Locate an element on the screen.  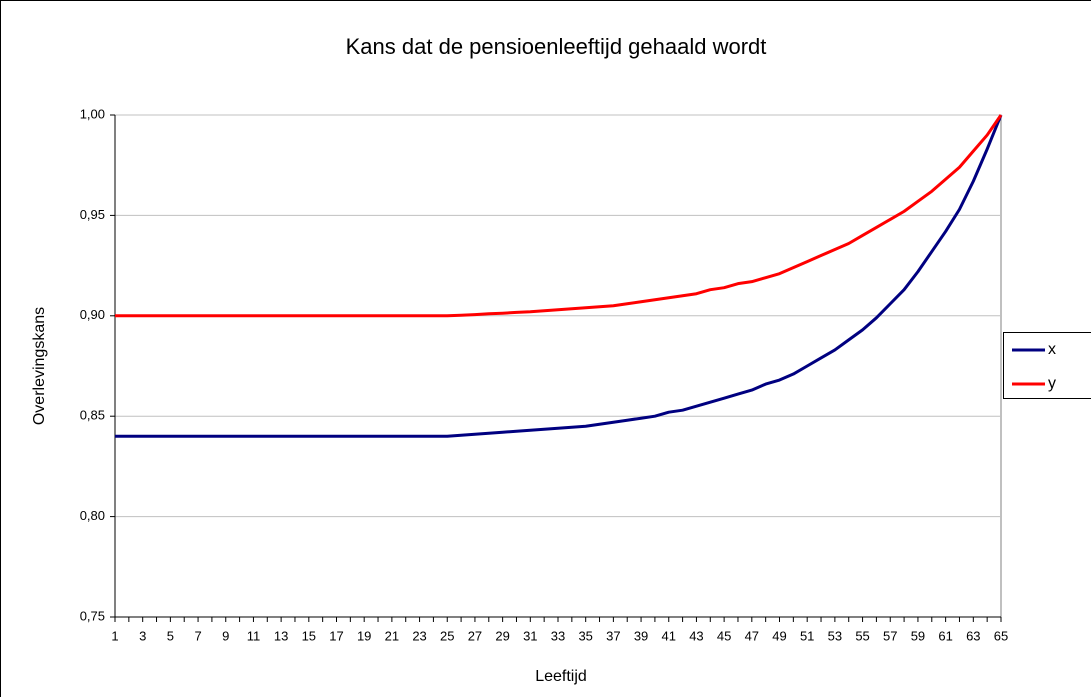
x-tick-label: 19 is located at coordinates (364, 635).